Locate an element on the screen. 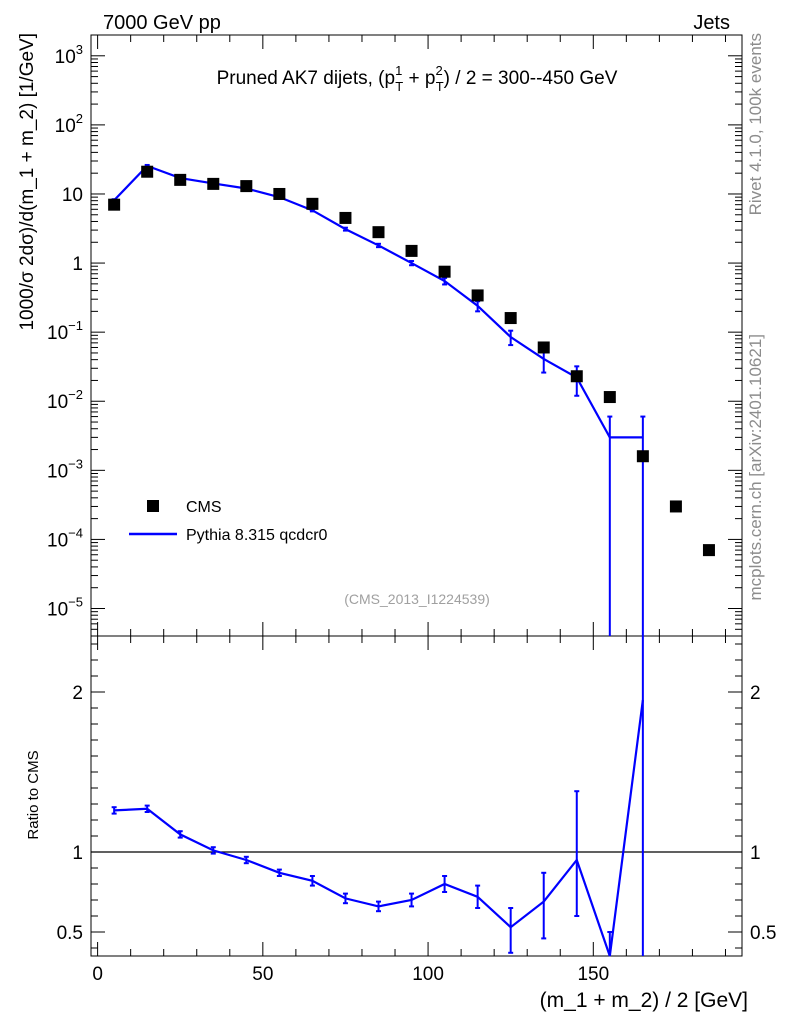  legend-pythia-label: Pythia 8.315 qcdcr0 is located at coordinates (257, 535).